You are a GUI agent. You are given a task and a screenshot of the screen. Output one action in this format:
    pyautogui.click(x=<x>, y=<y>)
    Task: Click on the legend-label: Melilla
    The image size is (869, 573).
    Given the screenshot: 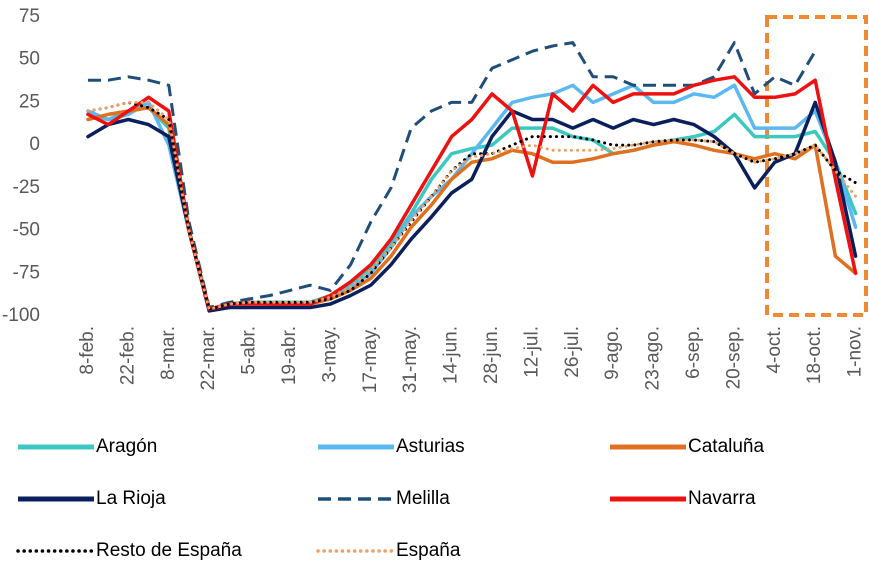 What is the action you would take?
    pyautogui.click(x=423, y=498)
    